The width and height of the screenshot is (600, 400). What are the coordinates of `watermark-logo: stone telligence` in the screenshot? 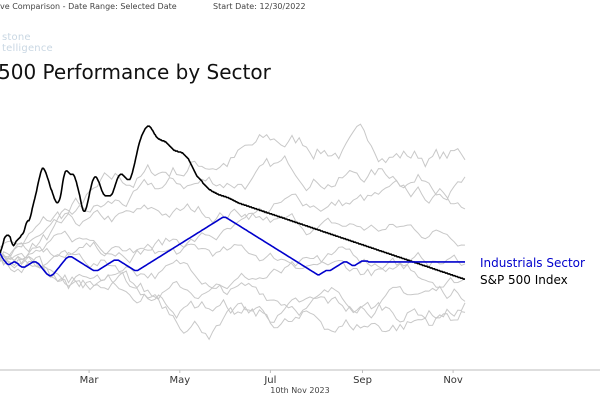 It's located at (27, 43).